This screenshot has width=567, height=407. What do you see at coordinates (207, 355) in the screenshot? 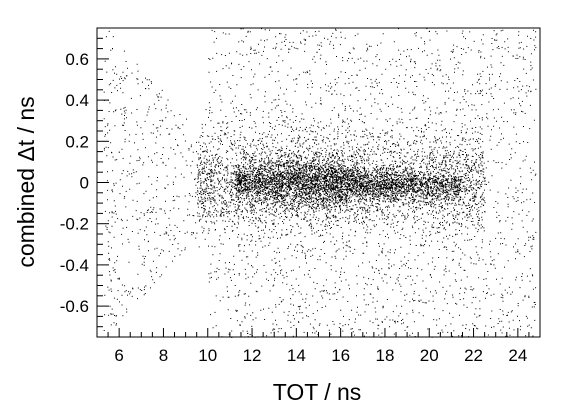
I see `x-tick-label: 10` at bounding box center [207, 355].